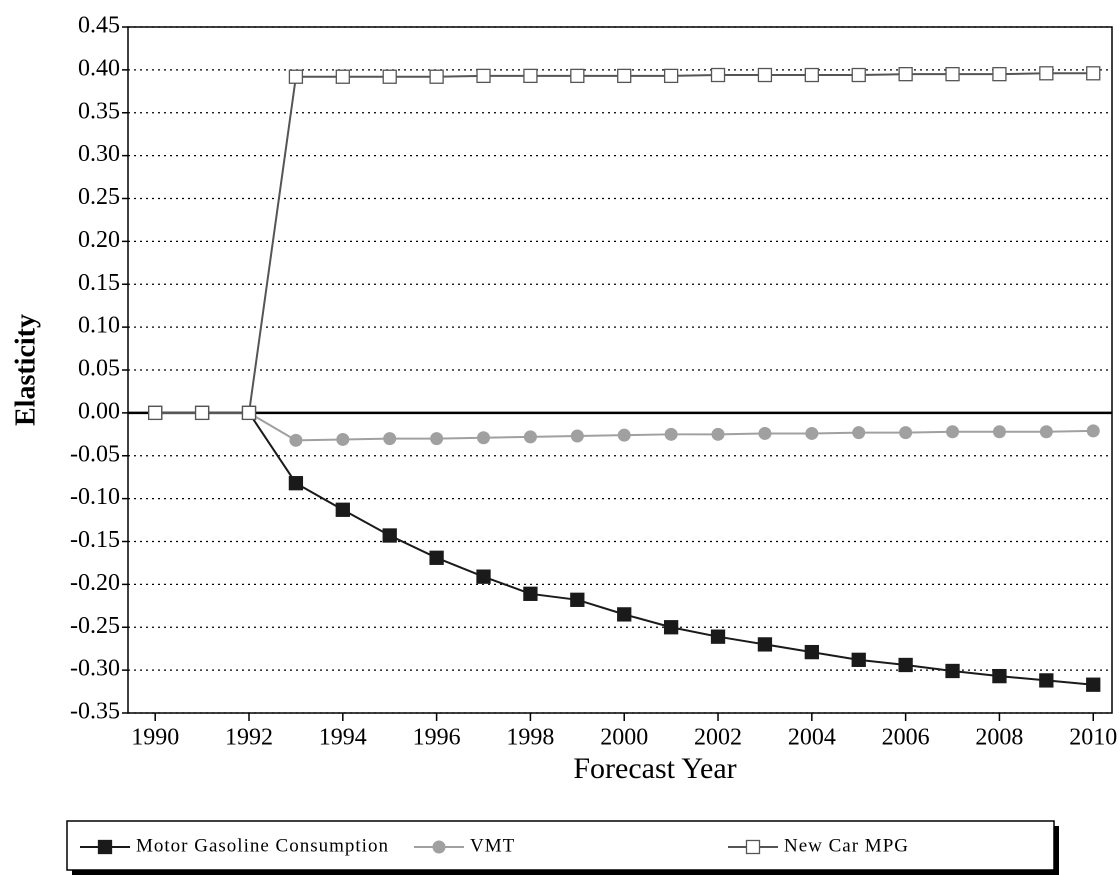 The height and width of the screenshot is (875, 1120). I want to click on legend: Motor Gasoline Consumption VMT New Car MPG, so click(562, 847).